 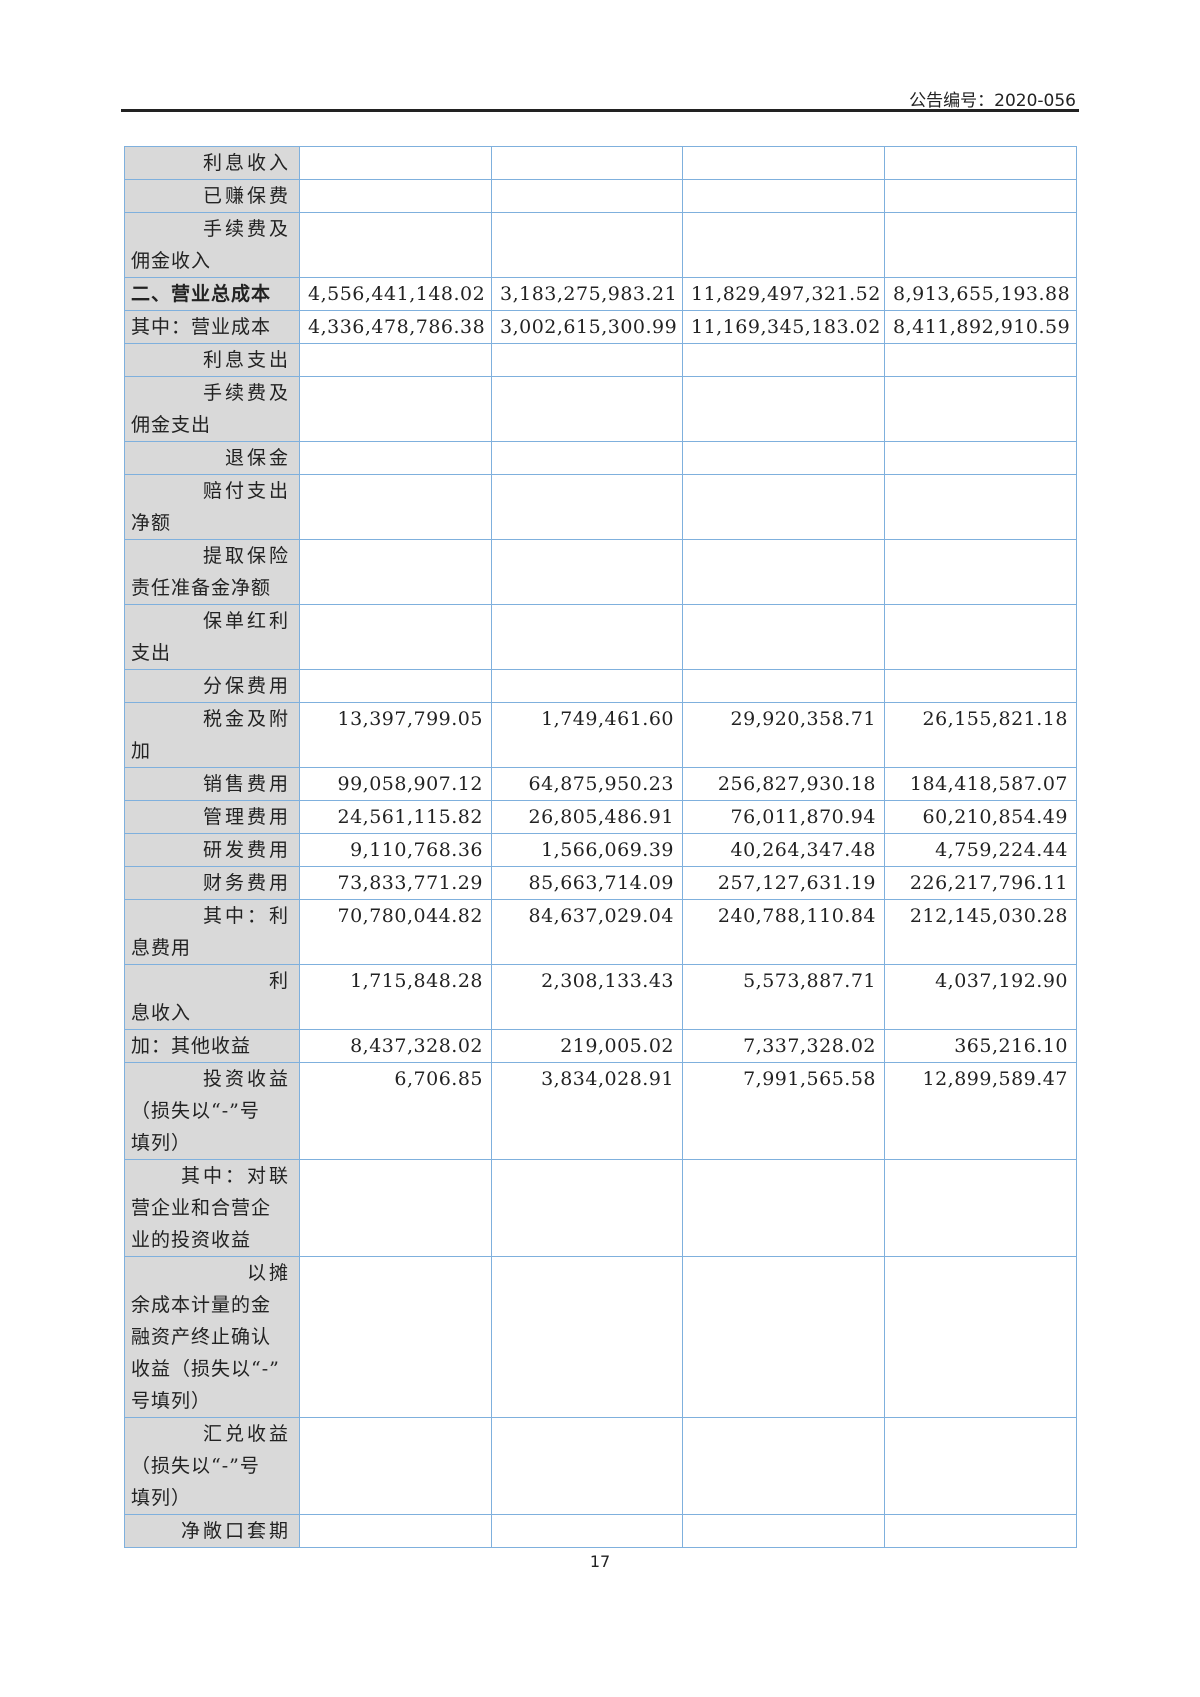 What do you see at coordinates (212, 1111) in the screenshot?
I see `row-label: 投资收益 （损失以“-”号 填列）` at bounding box center [212, 1111].